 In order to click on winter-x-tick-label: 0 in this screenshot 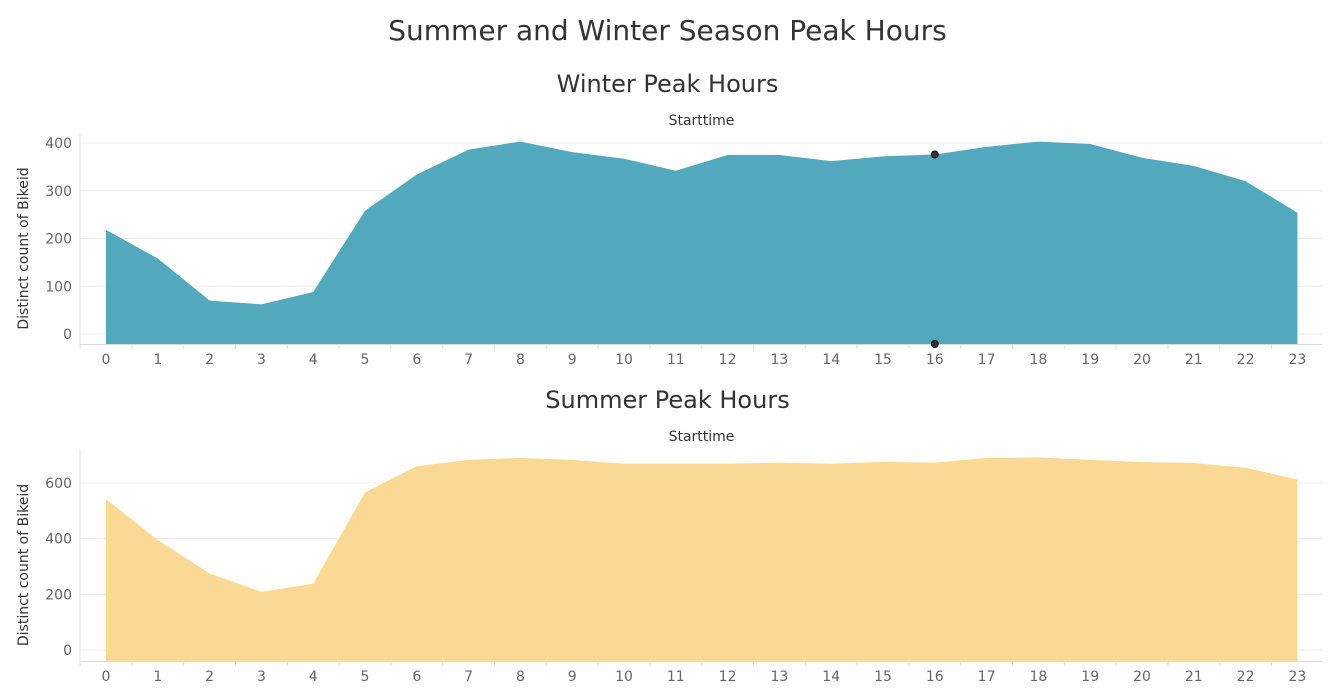, I will do `click(106, 360)`.